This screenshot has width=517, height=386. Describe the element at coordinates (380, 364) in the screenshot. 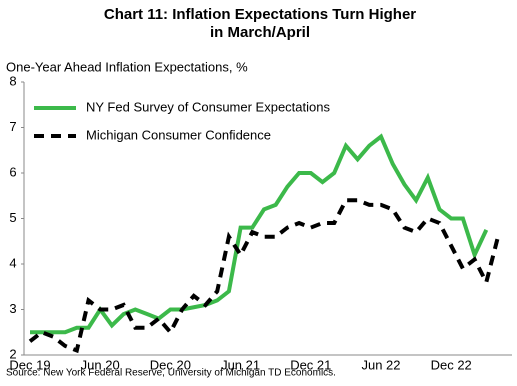

I see `x-tick-label: Jun 22` at that location.